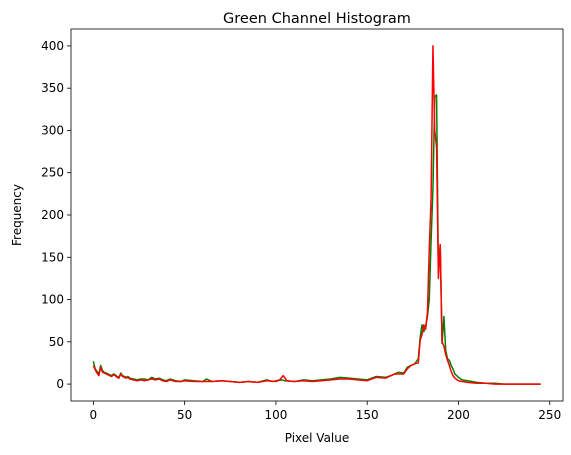 Image resolution: width=571 pixels, height=455 pixels. What do you see at coordinates (367, 415) in the screenshot?
I see `x-tick-label: 150` at bounding box center [367, 415].